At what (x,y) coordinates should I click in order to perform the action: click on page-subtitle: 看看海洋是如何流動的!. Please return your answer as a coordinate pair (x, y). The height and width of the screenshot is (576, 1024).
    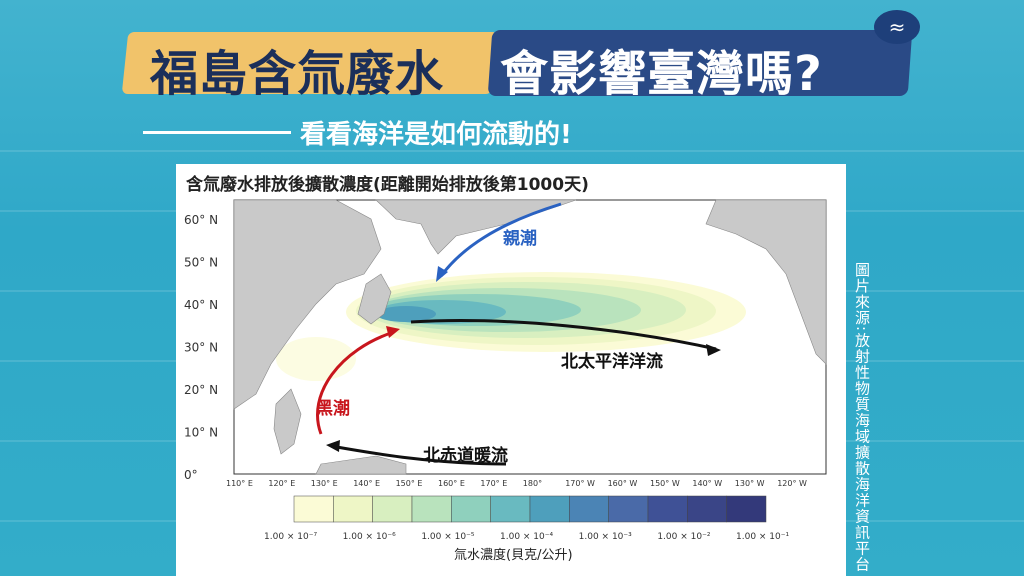
    Looking at the image, I should click on (436, 135).